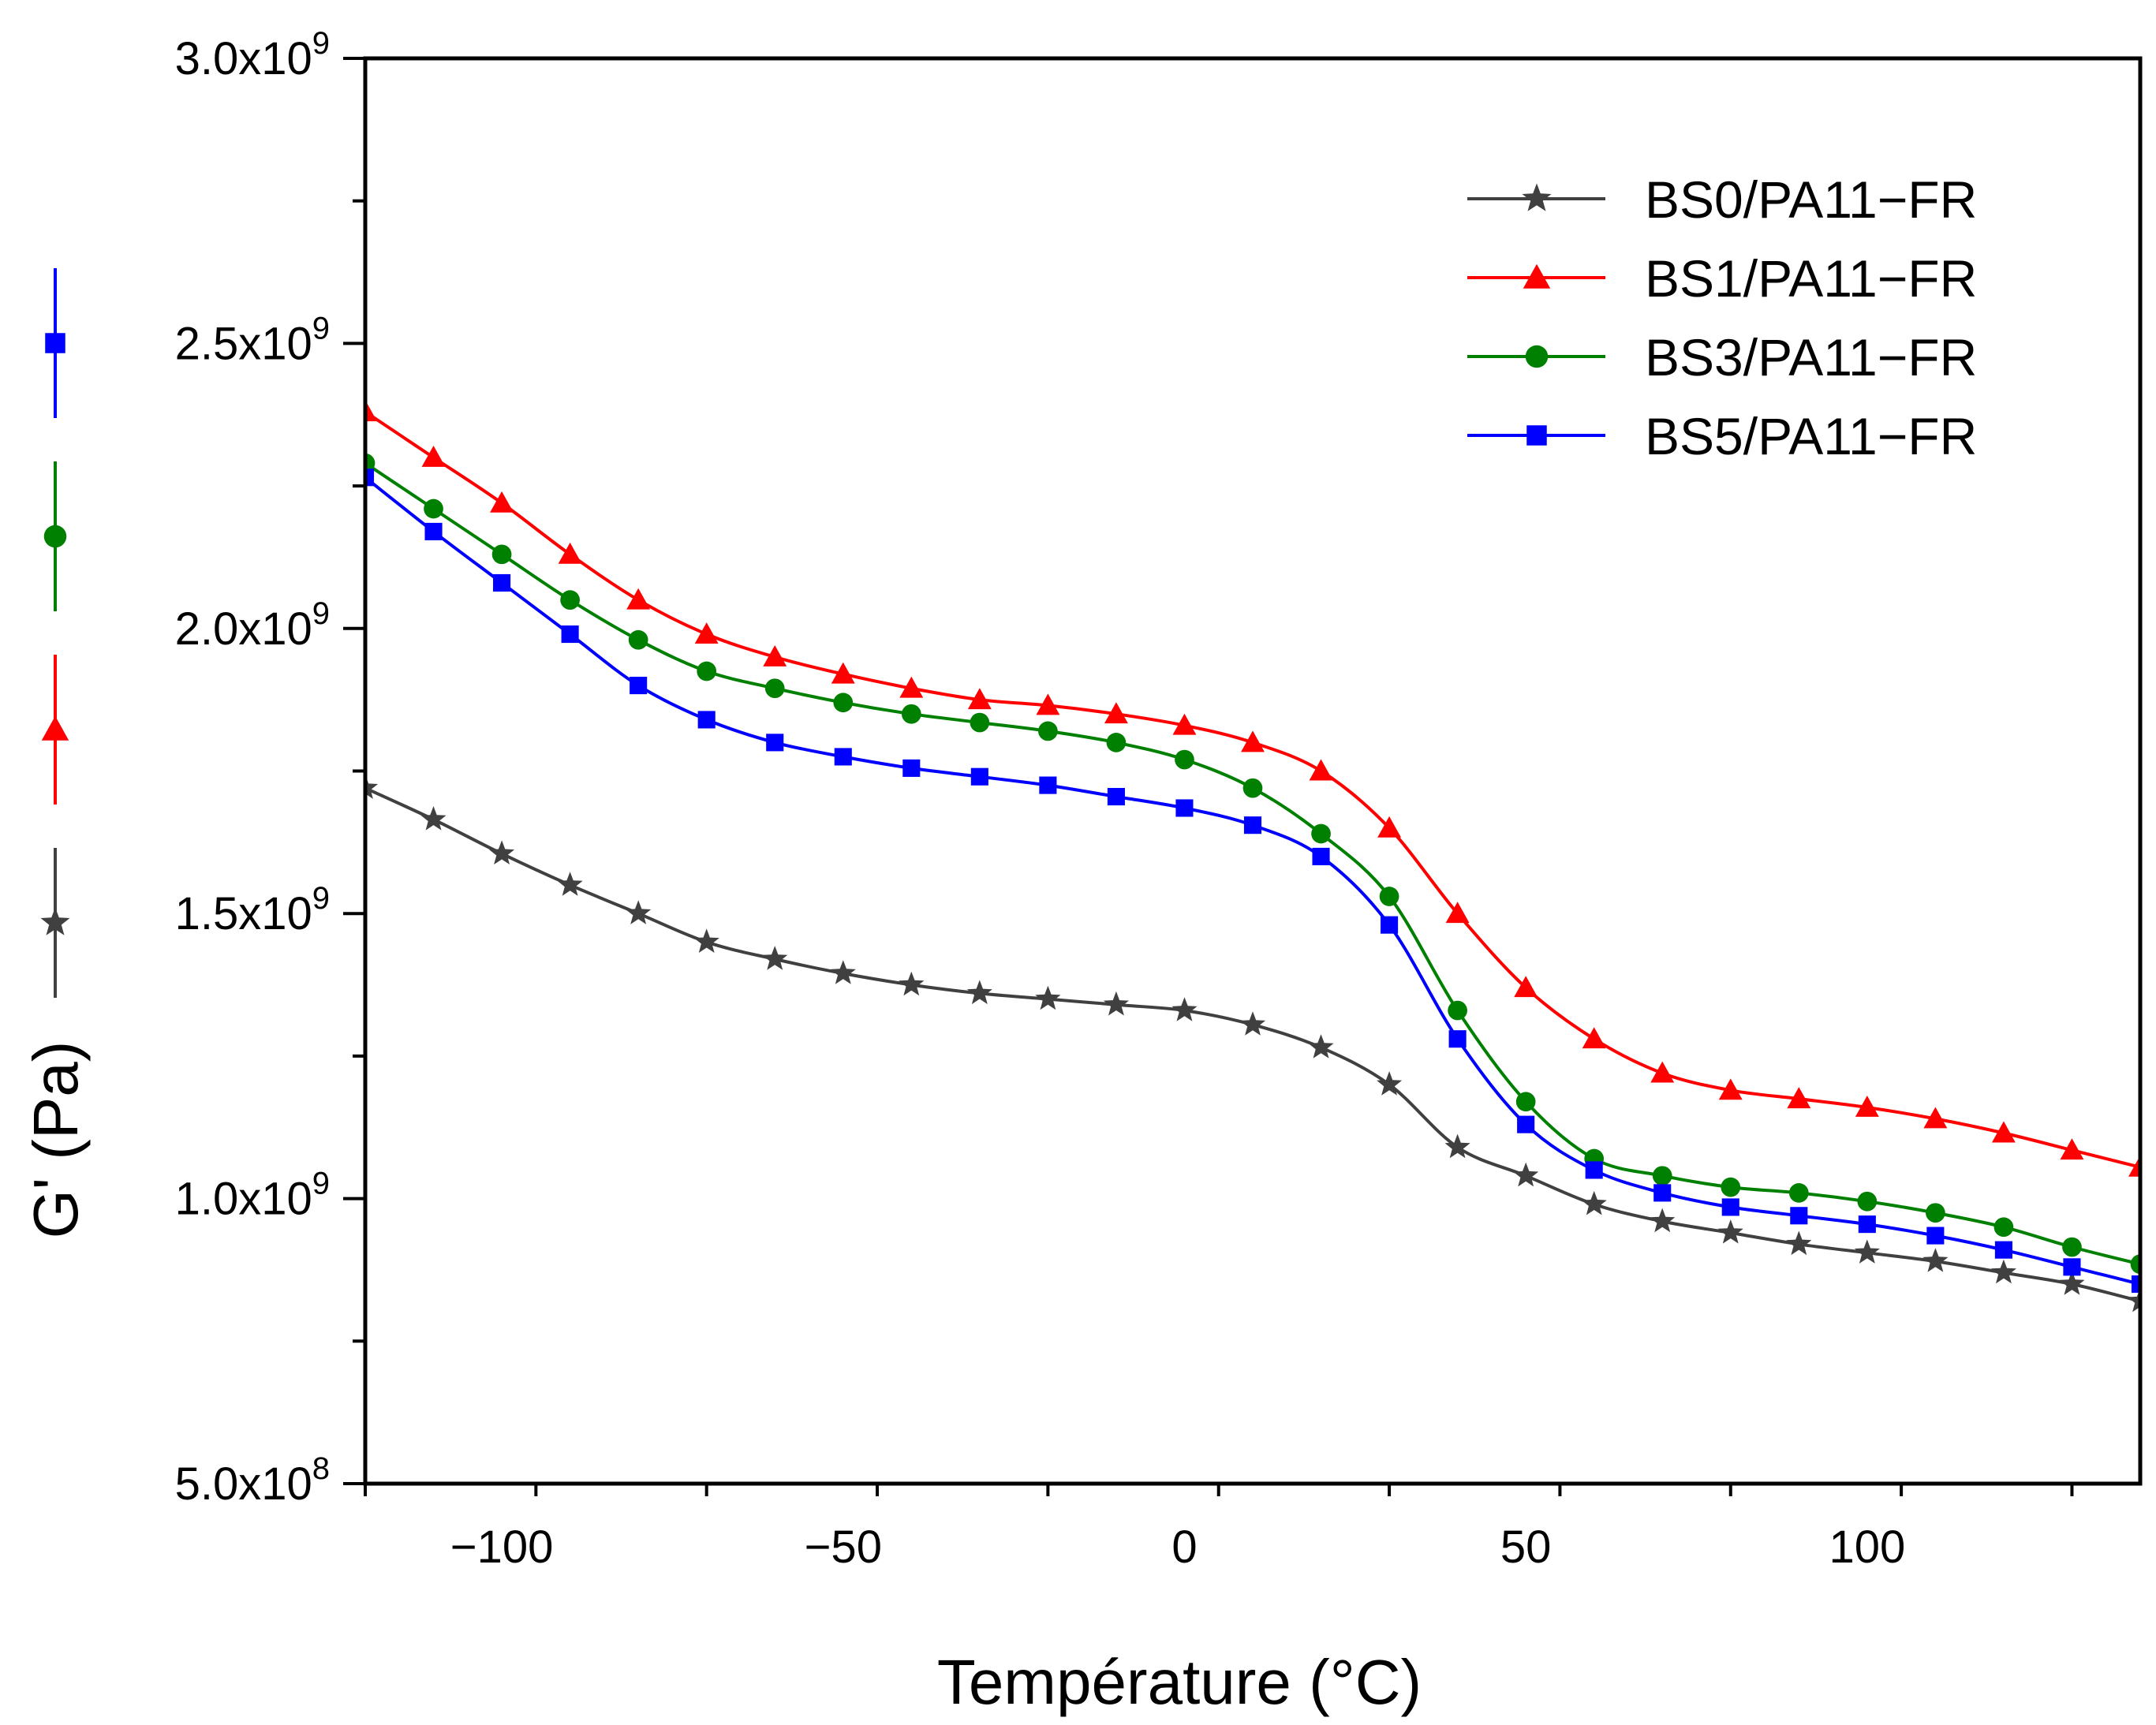 Image resolution: width=2156 pixels, height=1725 pixels. I want to click on x-tick-label: −100, so click(502, 1547).